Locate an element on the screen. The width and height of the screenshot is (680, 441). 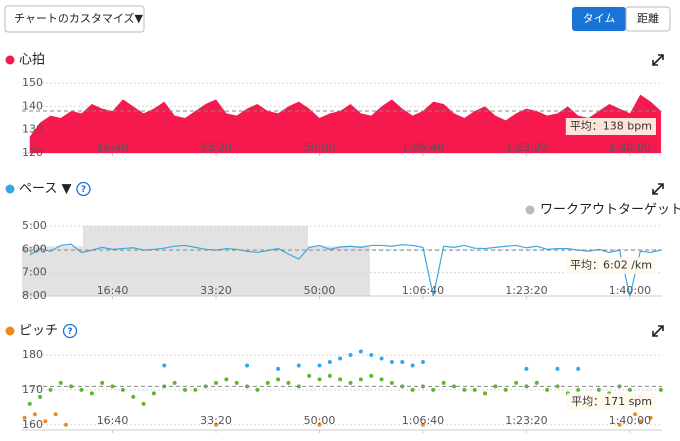
y-tick-label: 180 is located at coordinates (32, 354).